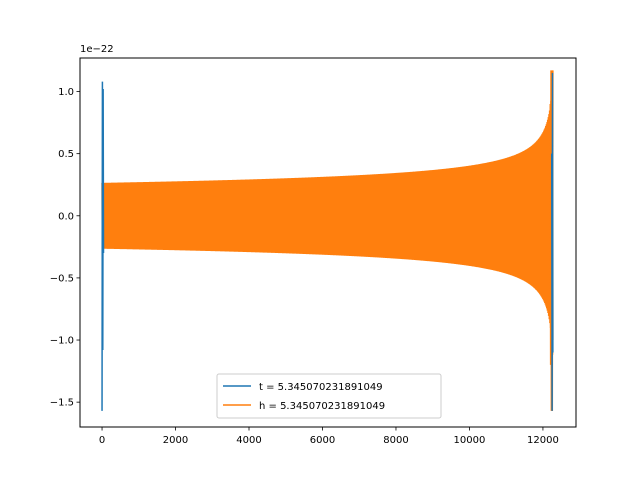 Image resolution: width=640 pixels, height=480 pixels. I want to click on y-tick-label: −1.0, so click(62, 341).